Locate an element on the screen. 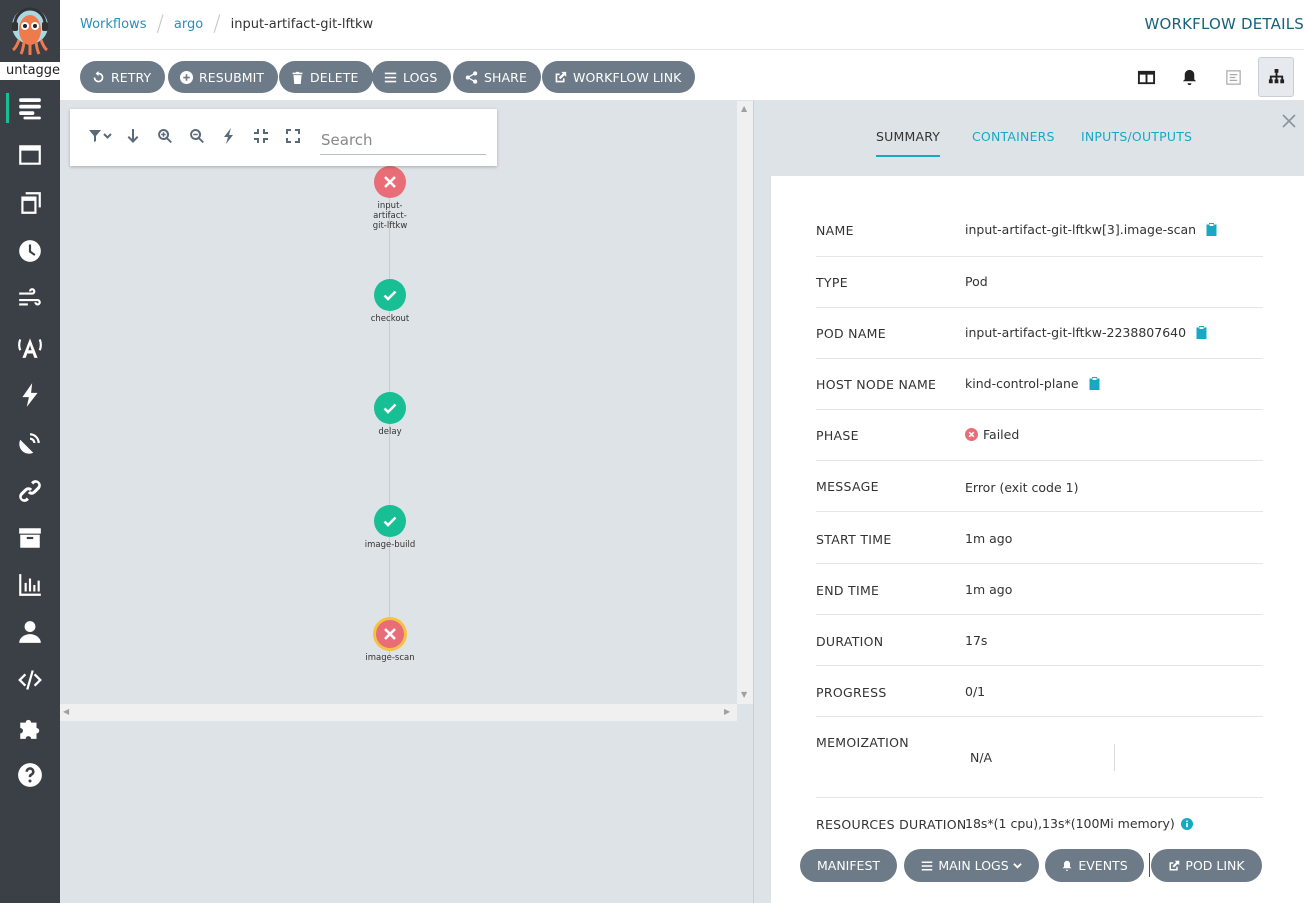 This screenshot has height=903, width=1304. field-label: PROGRESS is located at coordinates (851, 692).